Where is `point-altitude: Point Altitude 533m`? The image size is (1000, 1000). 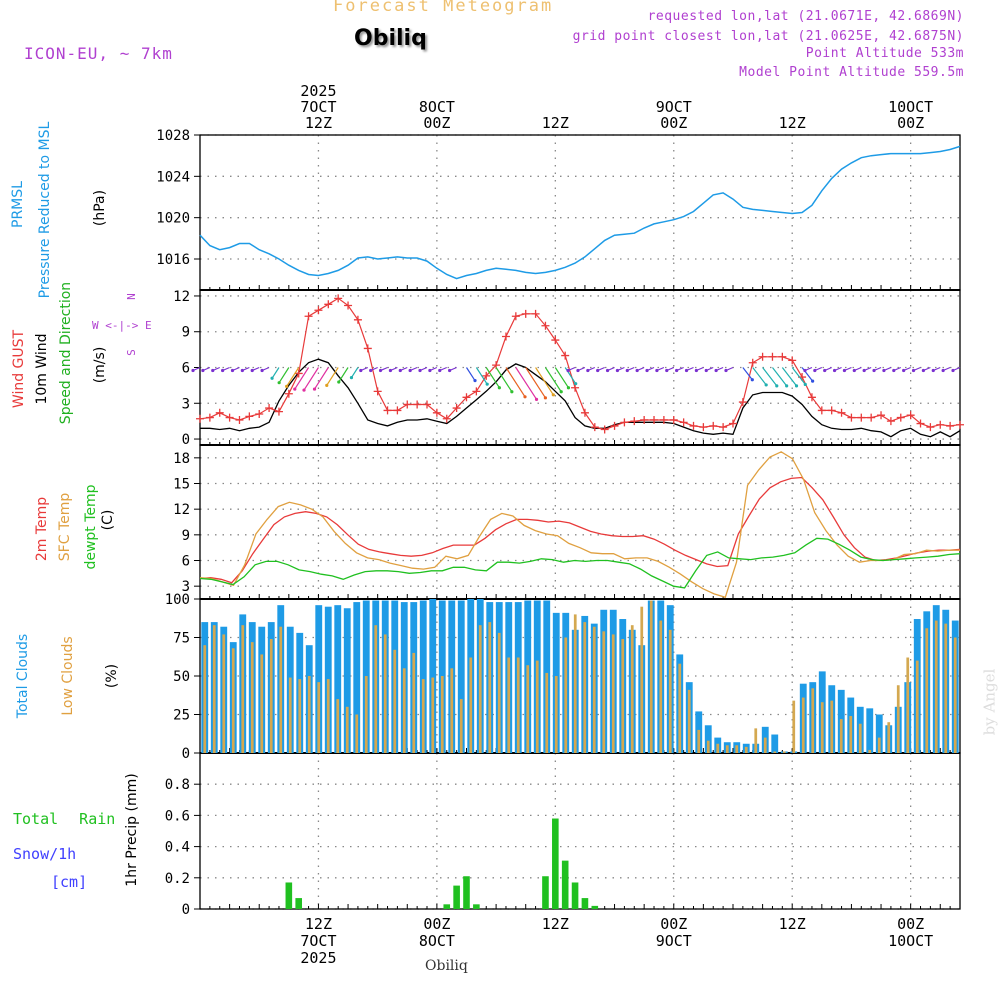
point-altitude: Point Altitude 533m is located at coordinates (884, 53).